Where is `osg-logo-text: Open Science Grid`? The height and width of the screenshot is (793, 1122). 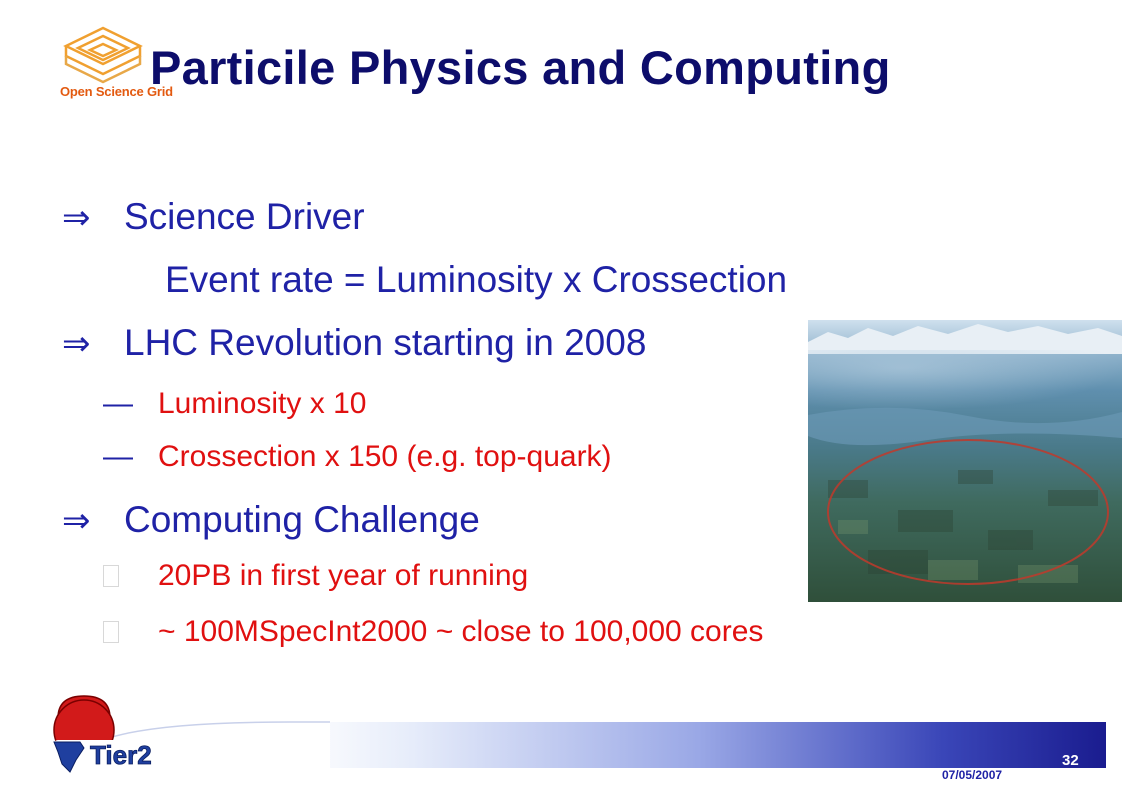 osg-logo-text: Open Science Grid is located at coordinates (116, 91).